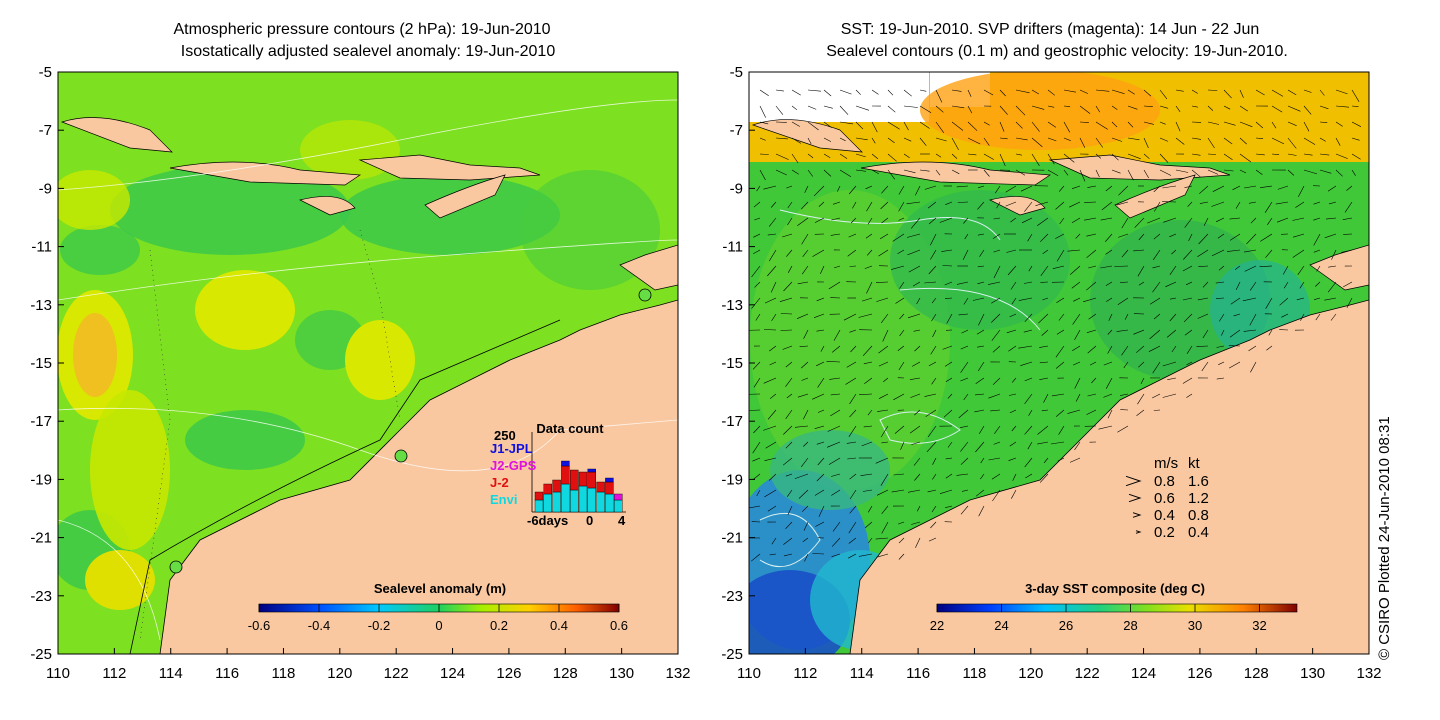 The image size is (1440, 720). I want to click on speed-kt-label: 0.4, so click(1198, 532).